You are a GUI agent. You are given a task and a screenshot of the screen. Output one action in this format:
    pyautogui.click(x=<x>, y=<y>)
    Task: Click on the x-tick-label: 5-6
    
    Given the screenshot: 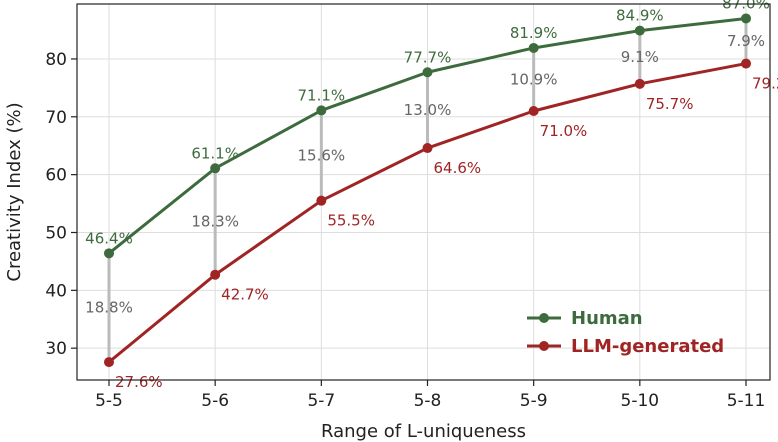 What is the action you would take?
    pyautogui.click(x=215, y=401)
    